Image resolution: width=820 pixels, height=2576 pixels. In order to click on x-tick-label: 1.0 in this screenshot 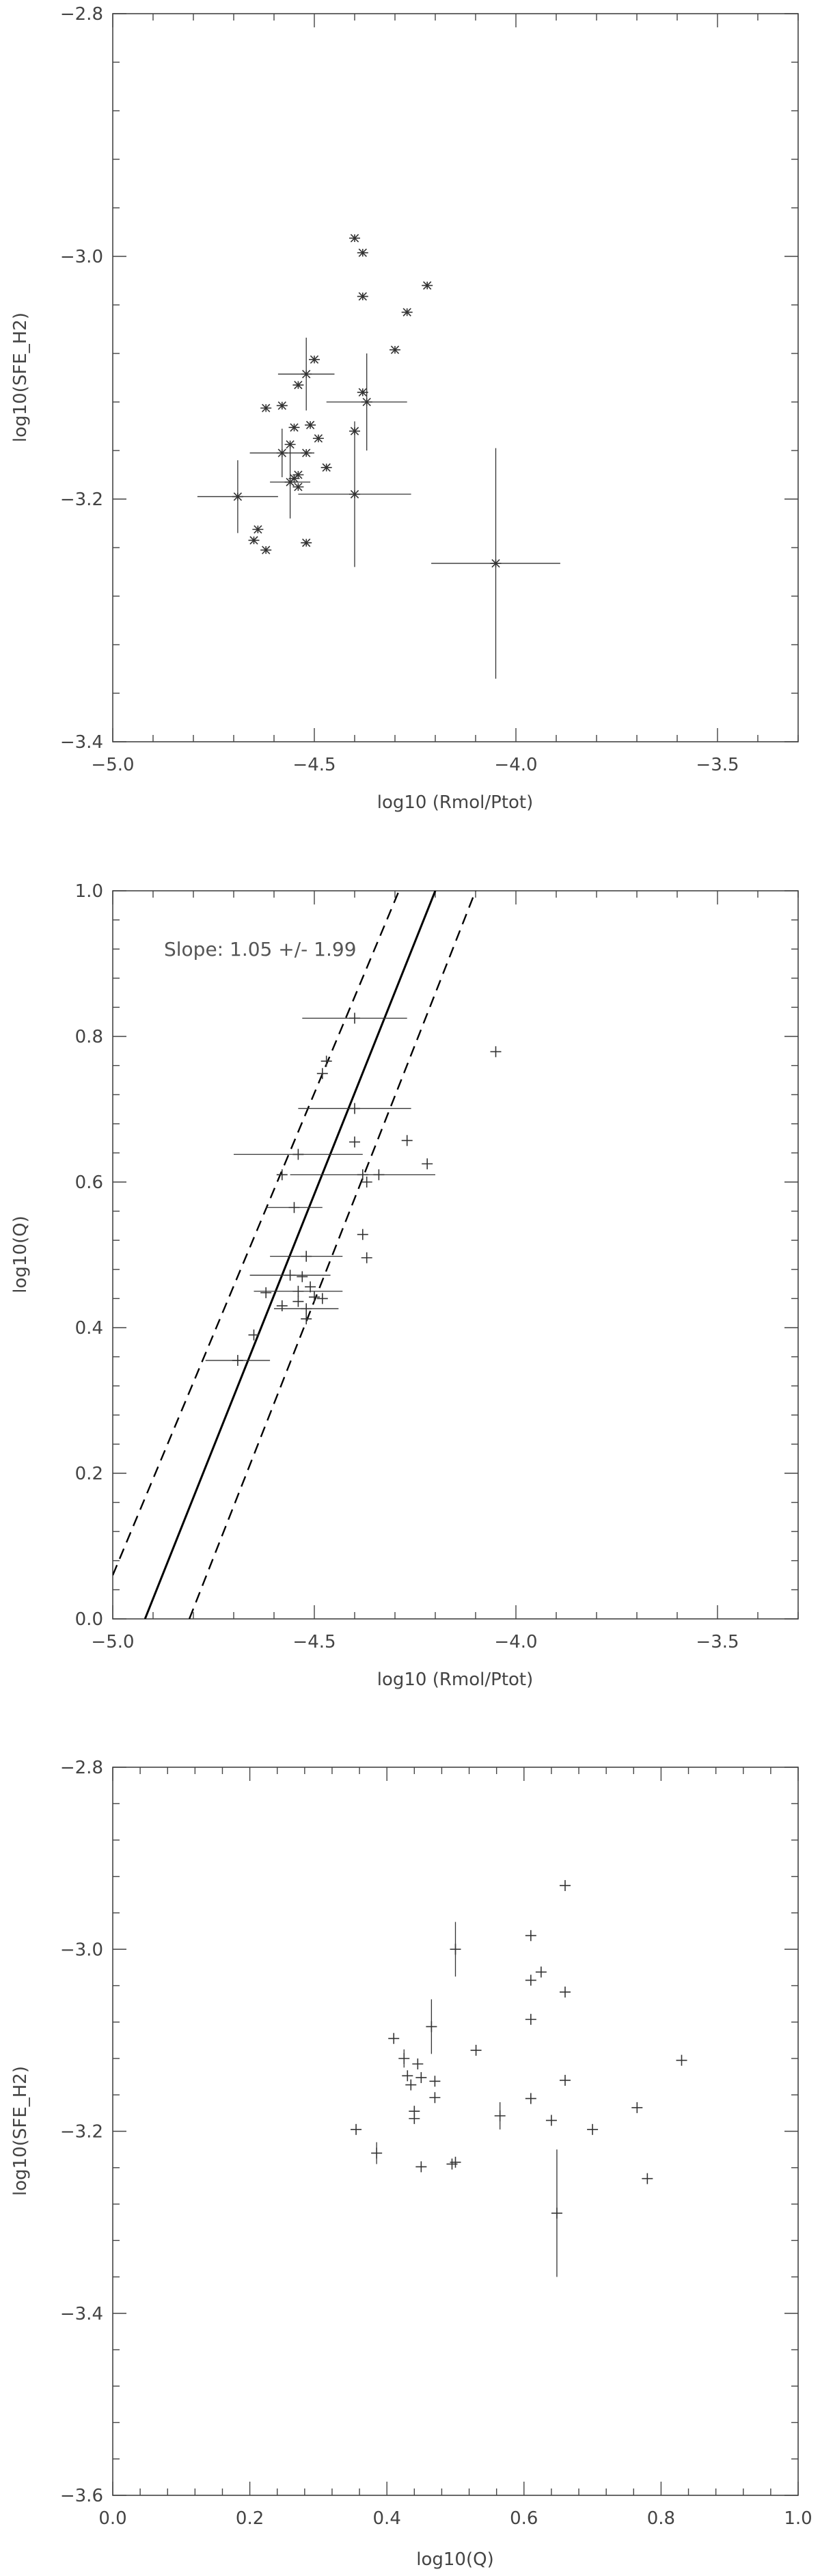, I will do `click(798, 2518)`.